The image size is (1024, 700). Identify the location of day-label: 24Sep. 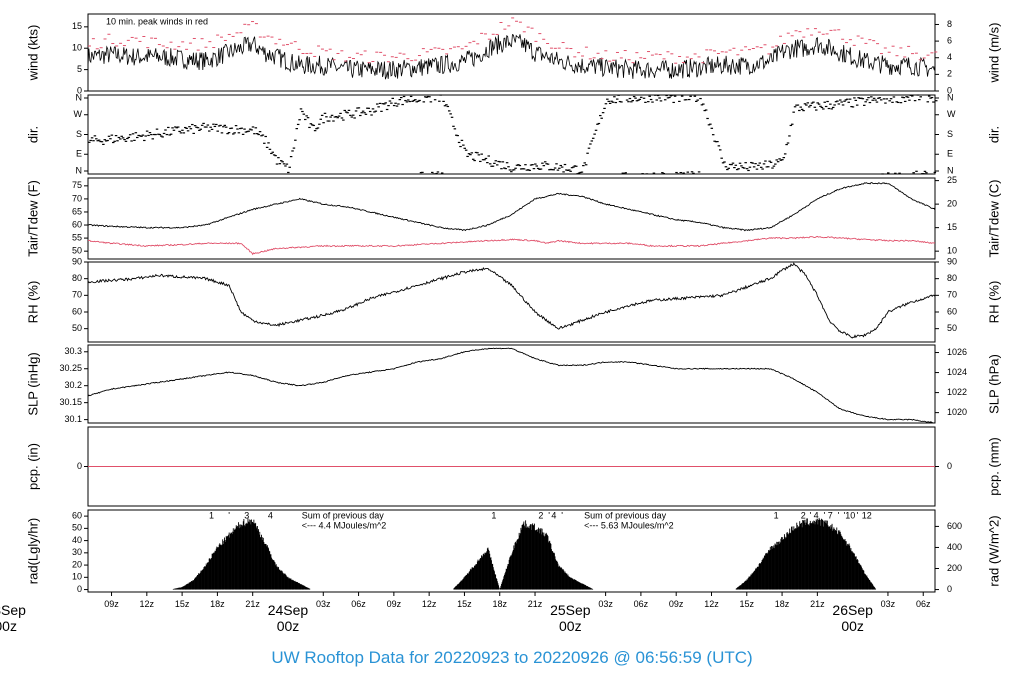
(288, 610).